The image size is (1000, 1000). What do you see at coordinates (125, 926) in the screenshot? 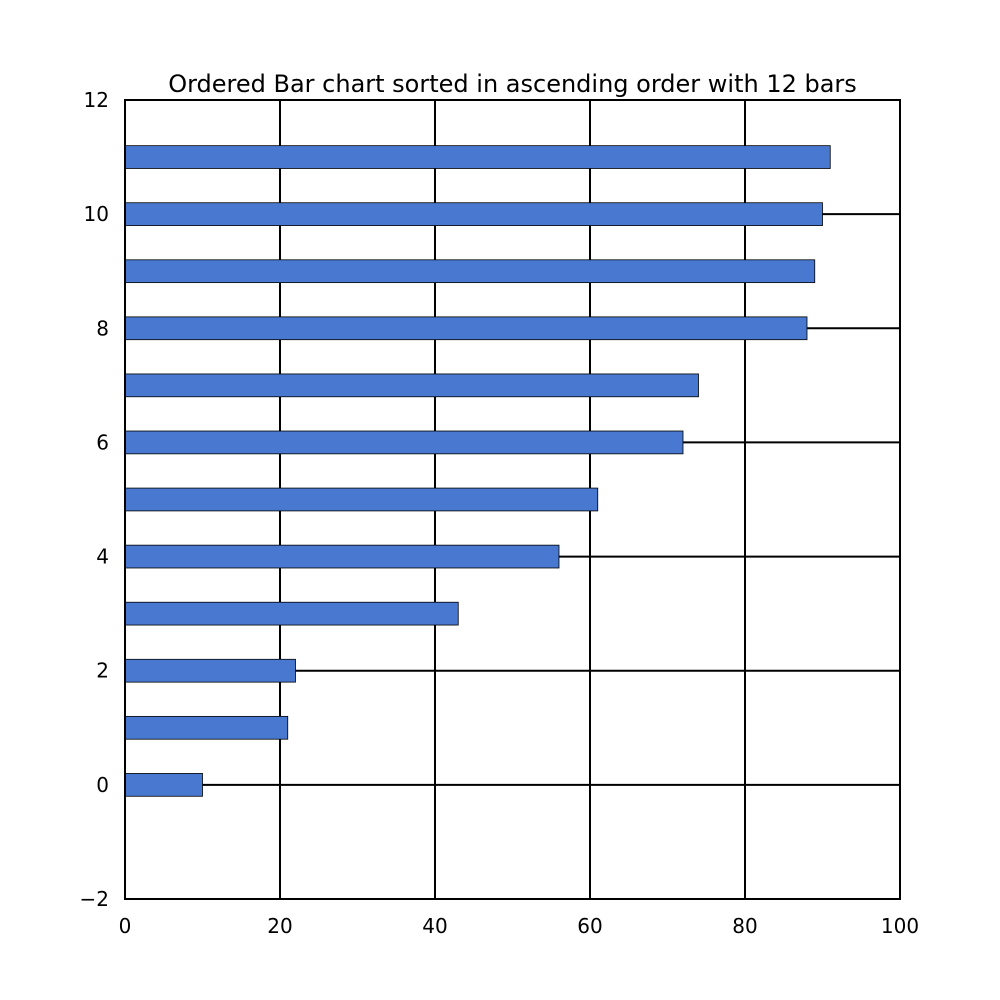
I see `x-tick-label: 0` at bounding box center [125, 926].